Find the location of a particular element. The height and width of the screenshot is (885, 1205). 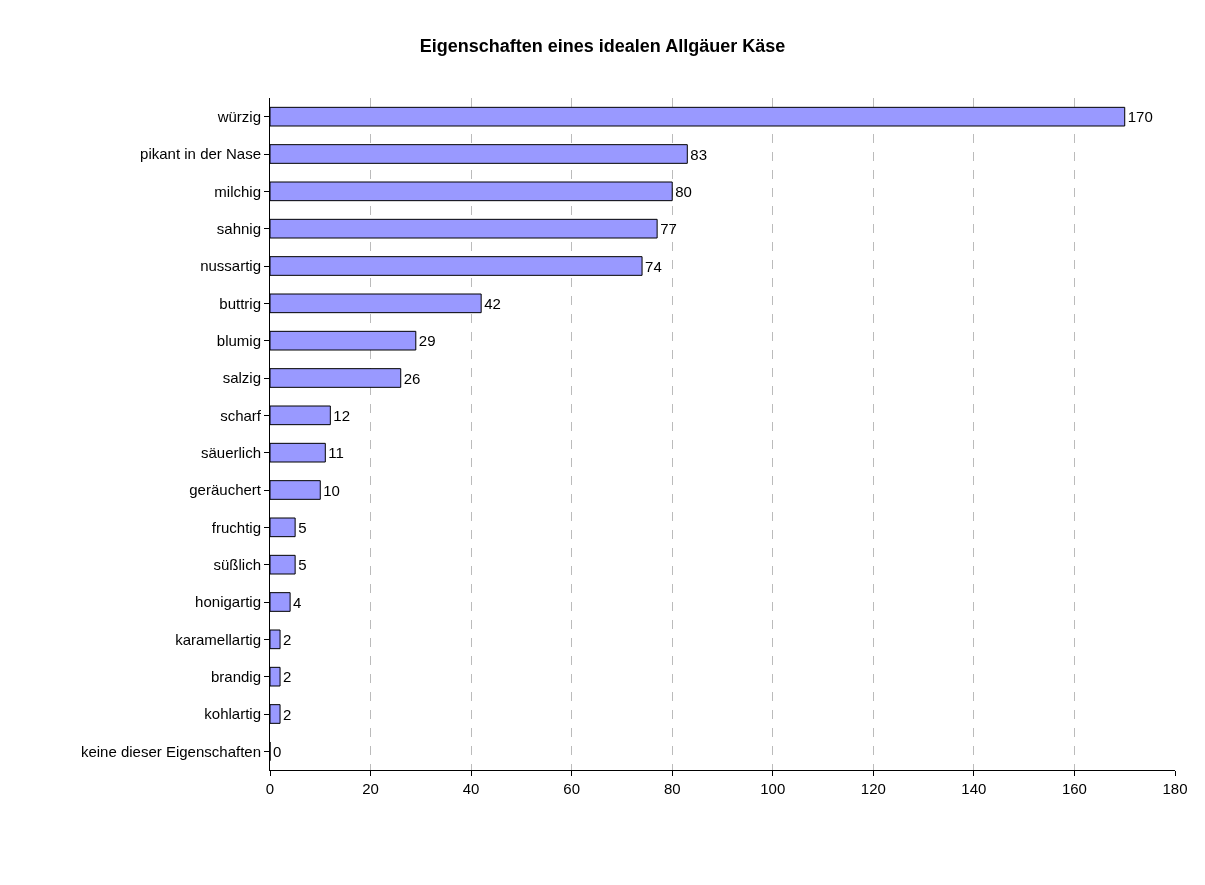

y-tick-label: scharf is located at coordinates (241, 415).